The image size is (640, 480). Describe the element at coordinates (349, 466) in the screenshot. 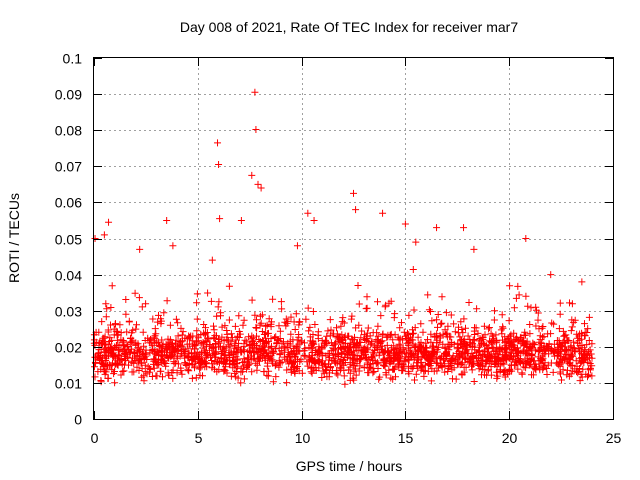

I see `x-axis-label: GPS time / hours` at that location.